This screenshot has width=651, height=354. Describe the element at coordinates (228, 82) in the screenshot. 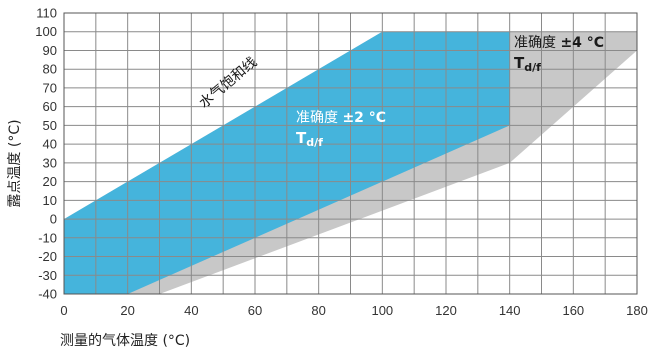

I see `saturation-line-label: 水气饱和线` at that location.